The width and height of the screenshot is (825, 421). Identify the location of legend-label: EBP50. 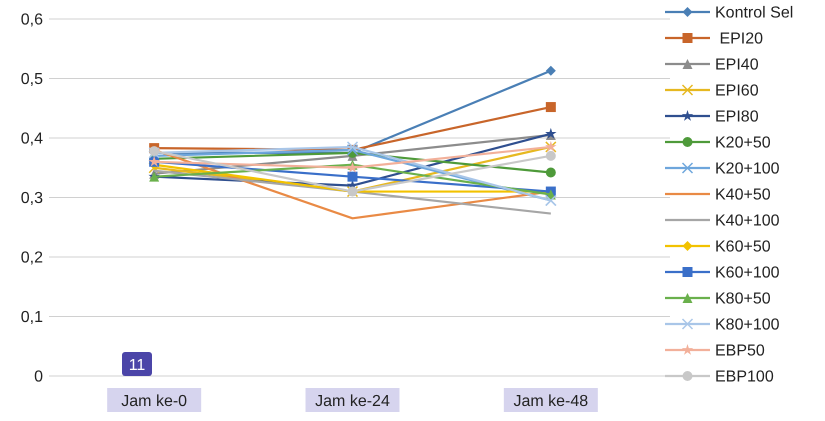
(740, 351).